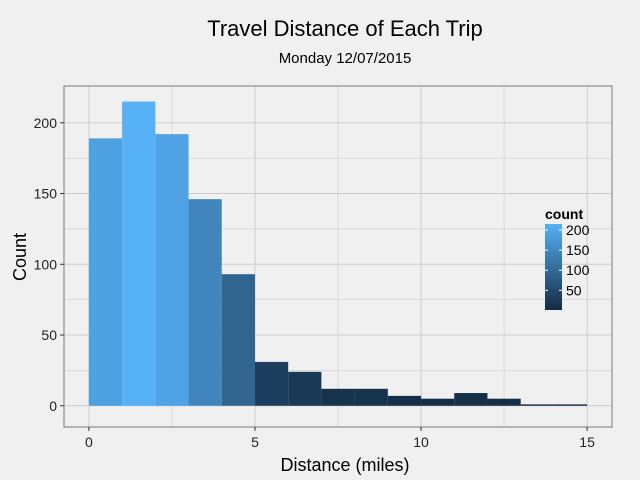 The height and width of the screenshot is (480, 640). I want to click on chart-subtitle: Monday 12/07/2015, so click(345, 58).